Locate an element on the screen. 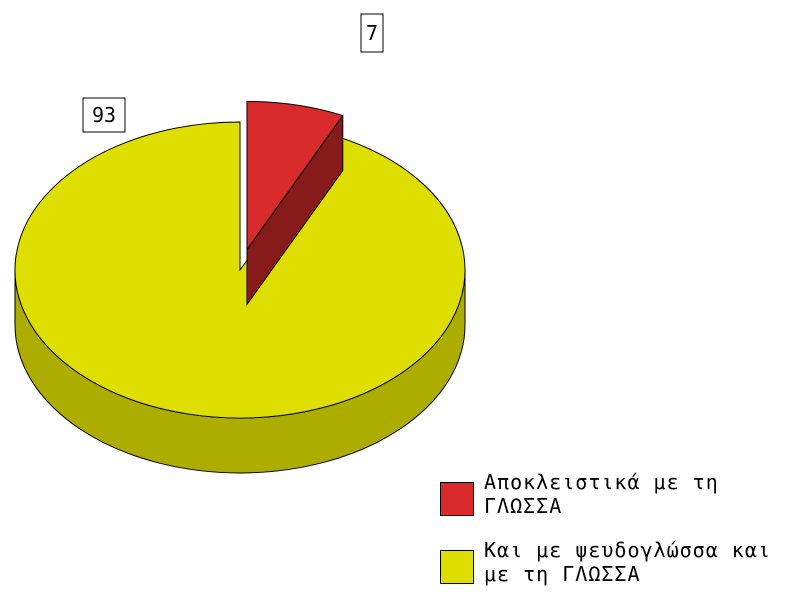 Image resolution: width=809 pixels, height=608 pixels. data-label-1: 7 is located at coordinates (372, 33).